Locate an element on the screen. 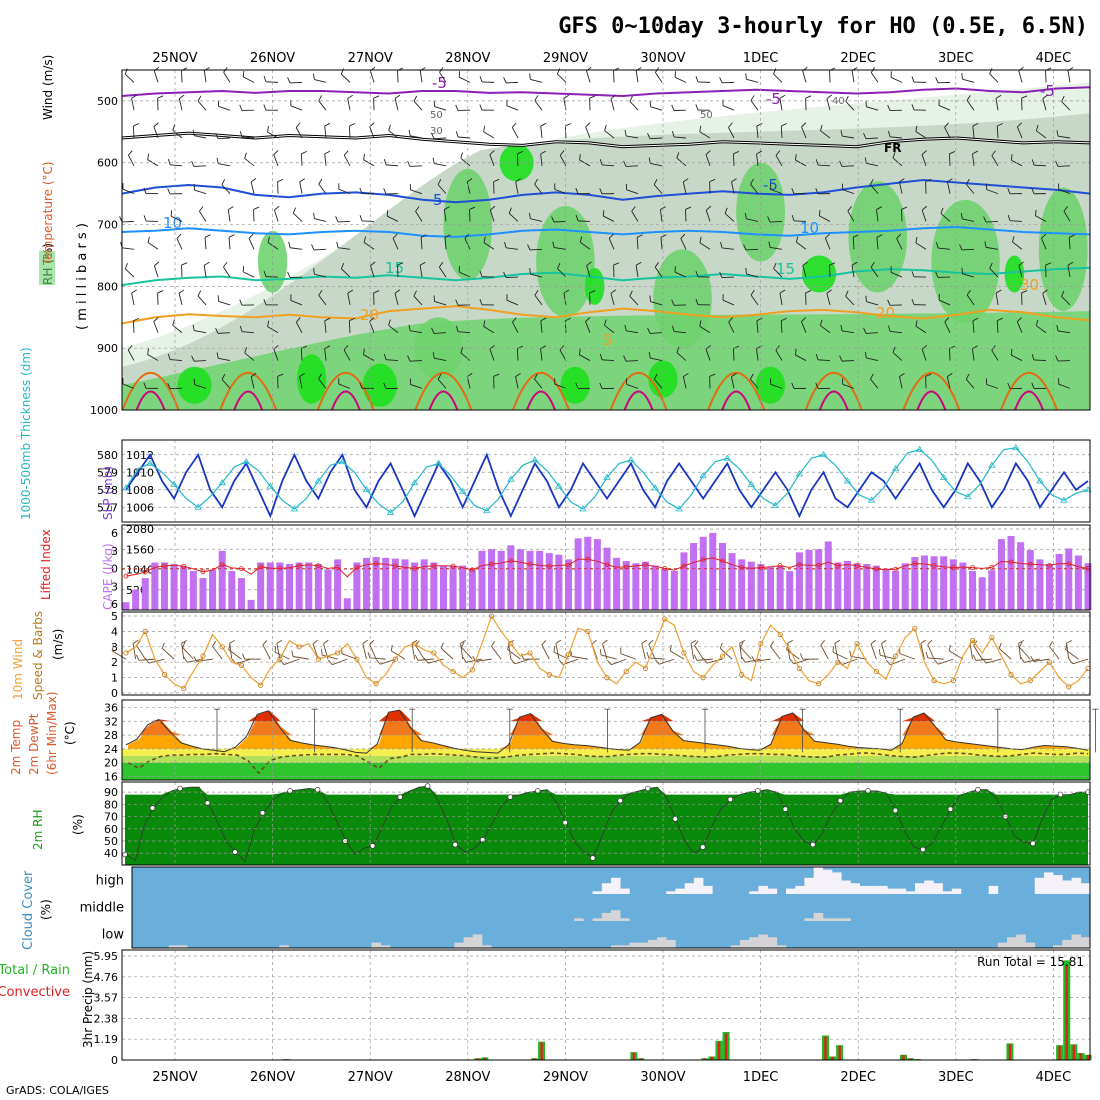 The height and width of the screenshot is (1100, 1100). bottom-date-label: 2DEC is located at coordinates (858, 1077).